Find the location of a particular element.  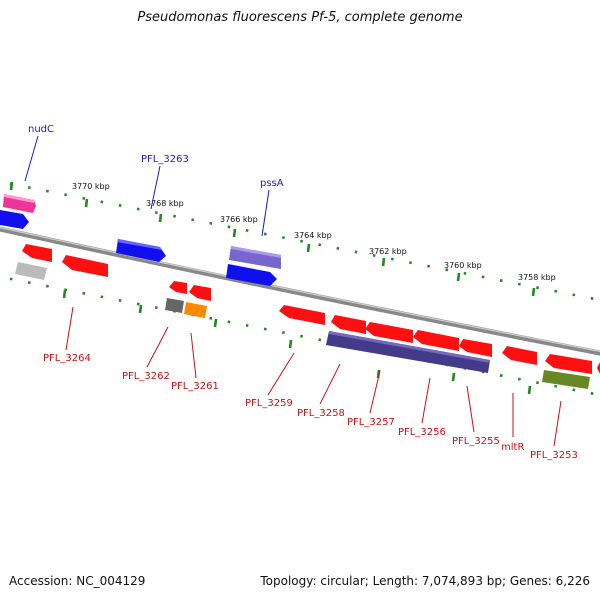

gene-PFL_3259-feature is located at coordinates (302, 315).